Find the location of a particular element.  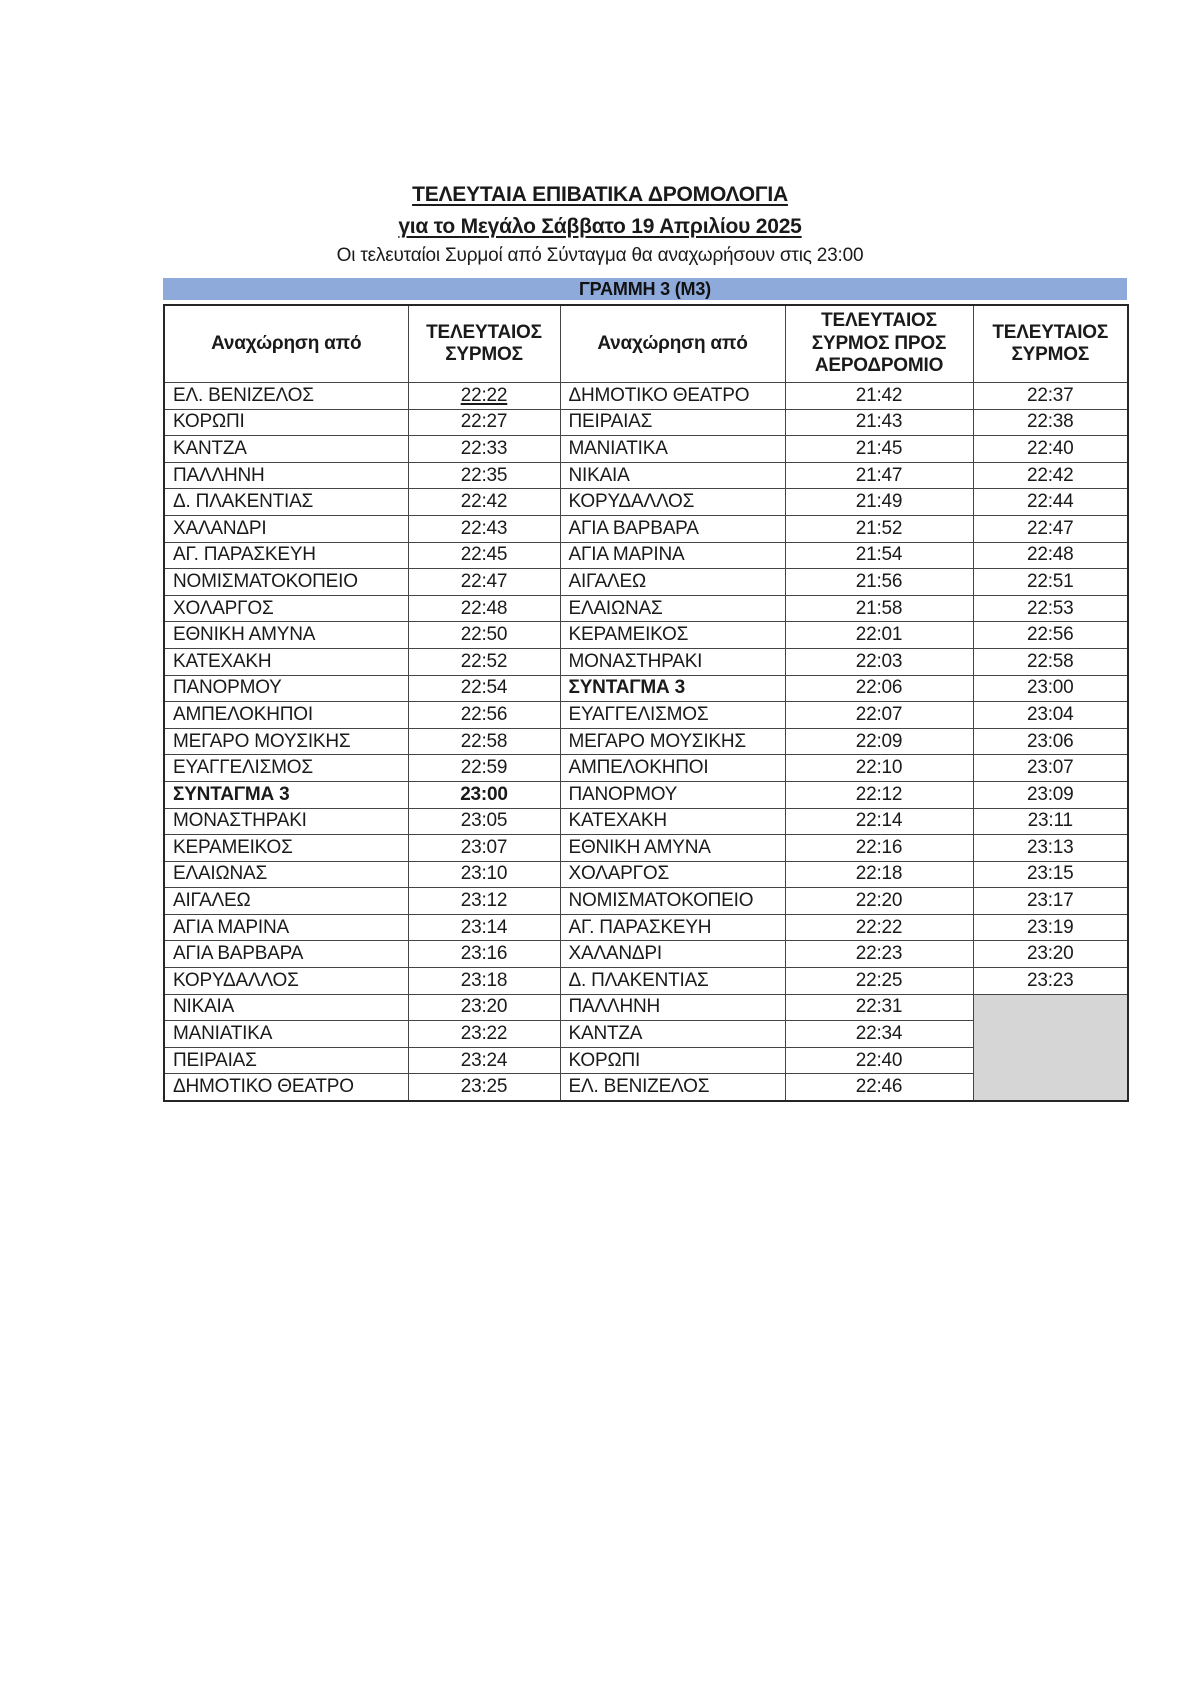

time-cell: 21:49 is located at coordinates (879, 502).